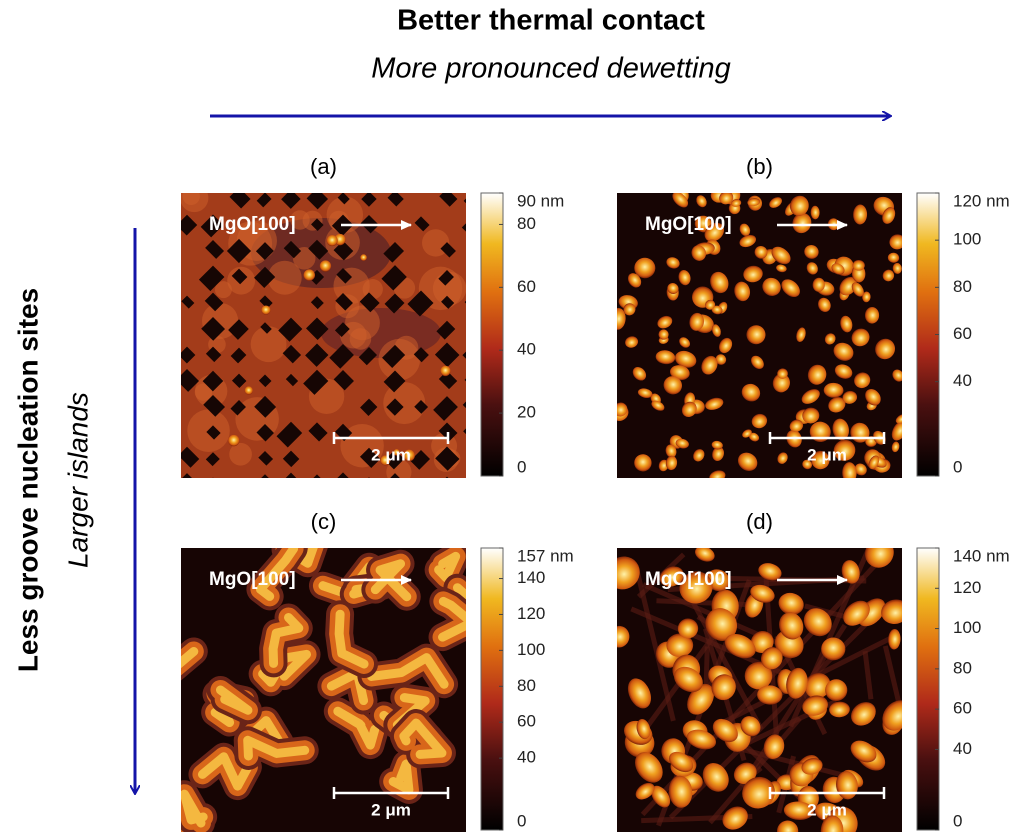 The image size is (1023, 839). Describe the element at coordinates (540, 200) in the screenshot. I see `colorbar-tick-label: 90 nm` at that location.